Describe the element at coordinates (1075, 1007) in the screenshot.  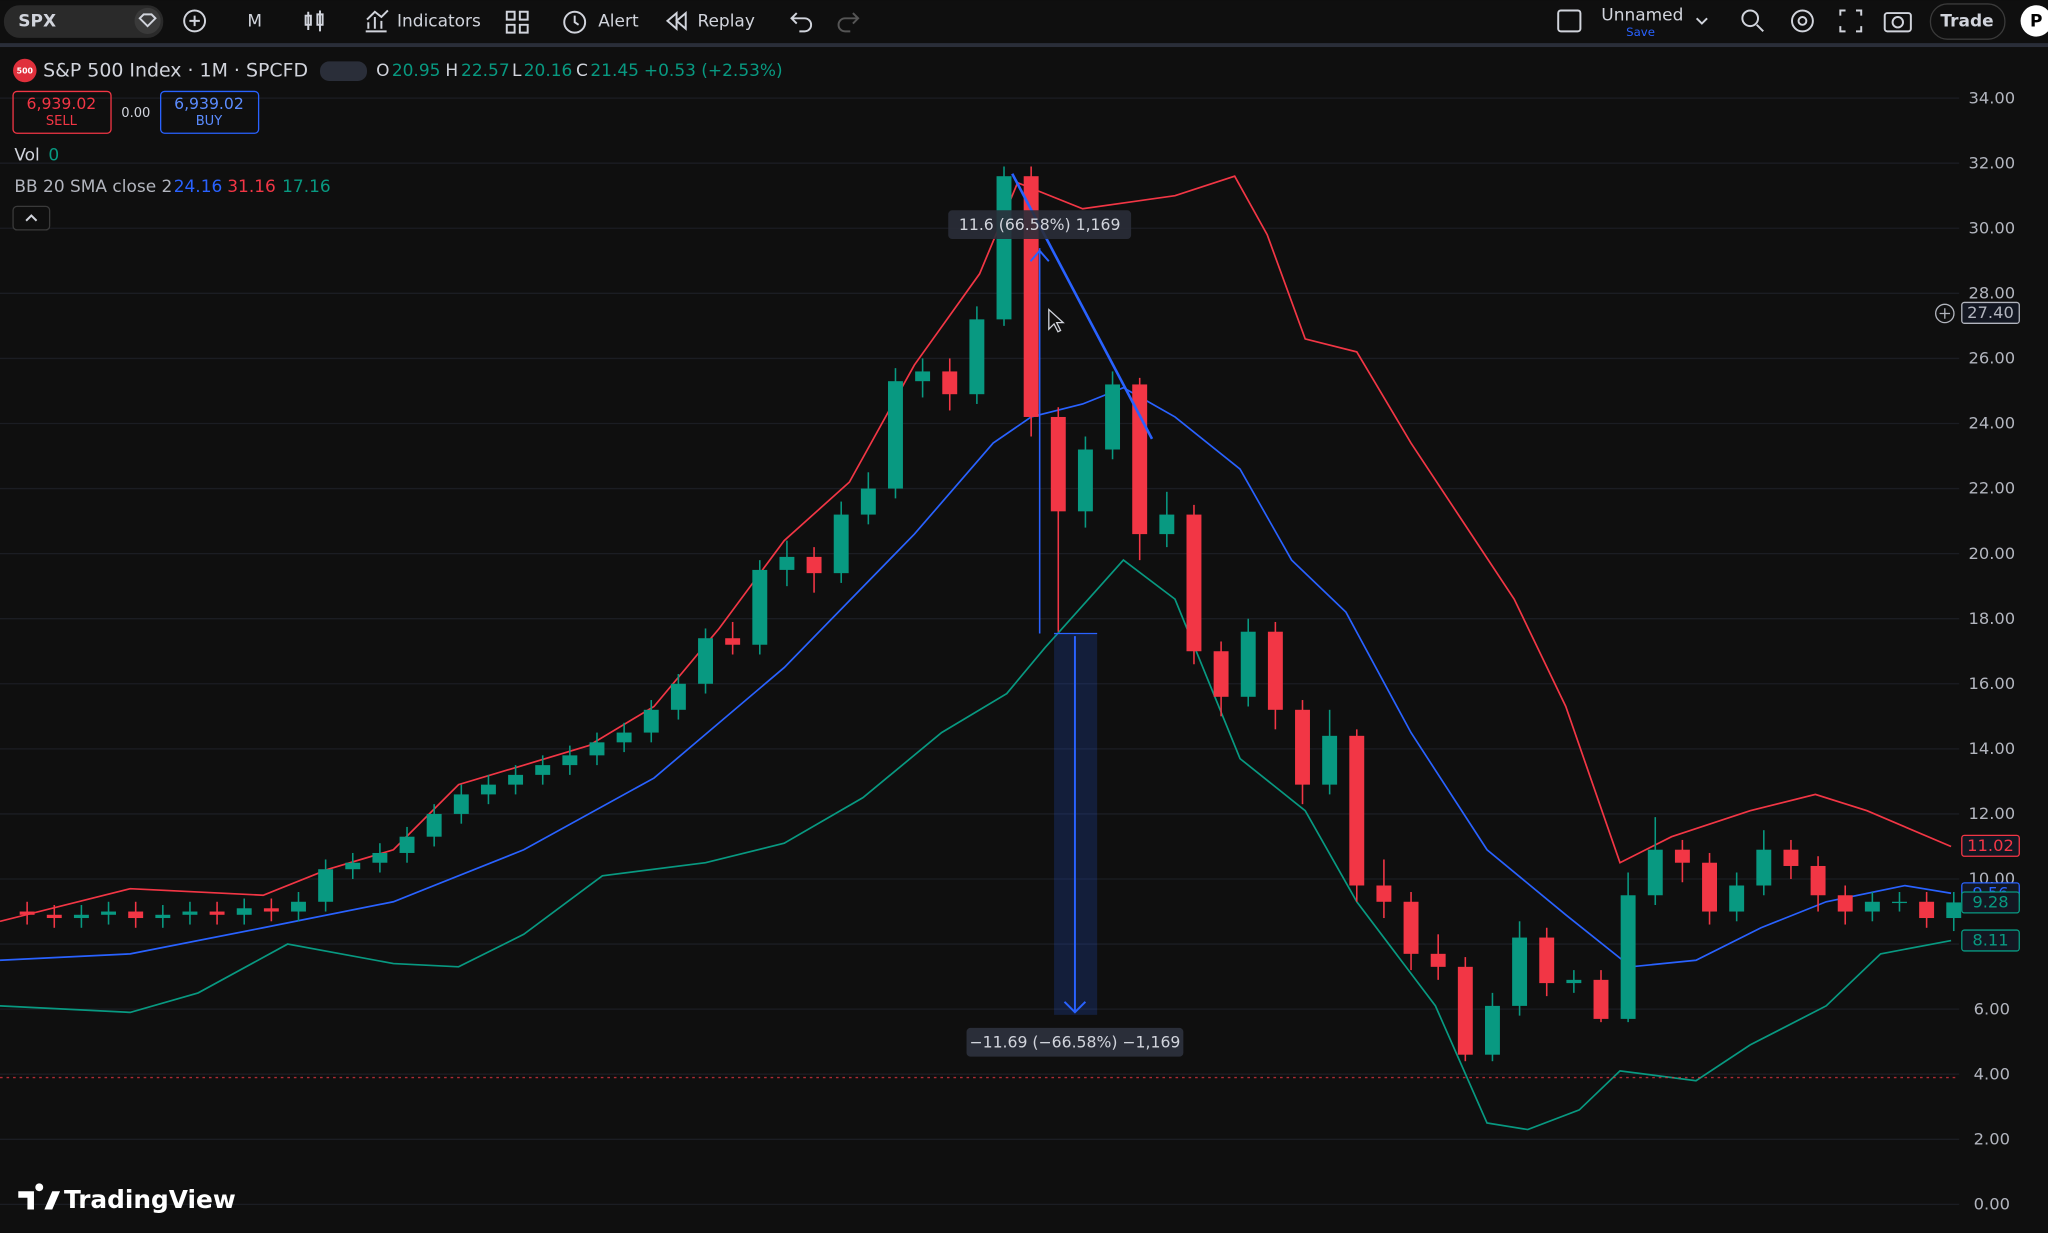
I see `measure-arrowhead` at that location.